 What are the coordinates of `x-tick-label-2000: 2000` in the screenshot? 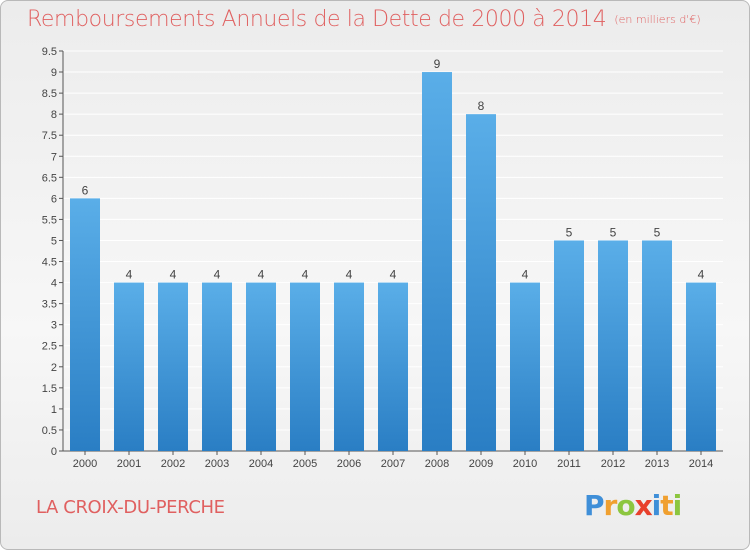 It's located at (85, 464).